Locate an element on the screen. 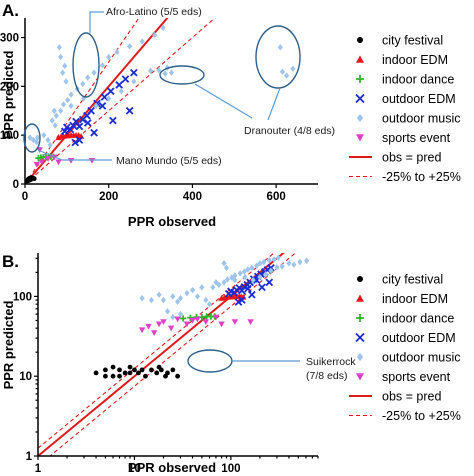 The height and width of the screenshot is (476, 474). legend-label: indoor dance is located at coordinates (418, 80).